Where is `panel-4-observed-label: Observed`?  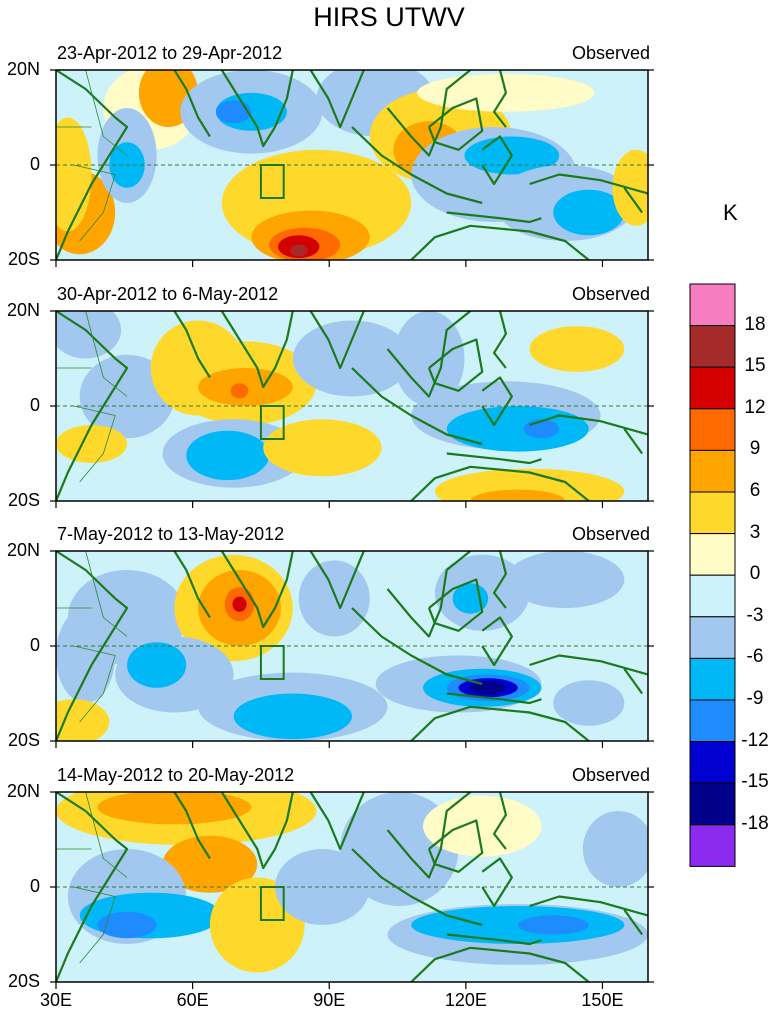 panel-4-observed-label: Observed is located at coordinates (610, 775).